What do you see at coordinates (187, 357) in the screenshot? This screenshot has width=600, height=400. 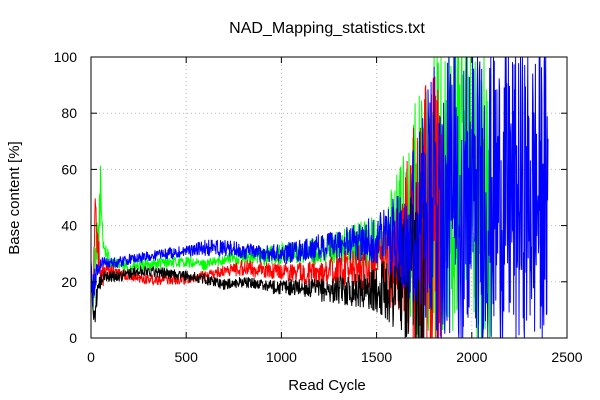 I see `x-tick-label: 500` at bounding box center [187, 357].